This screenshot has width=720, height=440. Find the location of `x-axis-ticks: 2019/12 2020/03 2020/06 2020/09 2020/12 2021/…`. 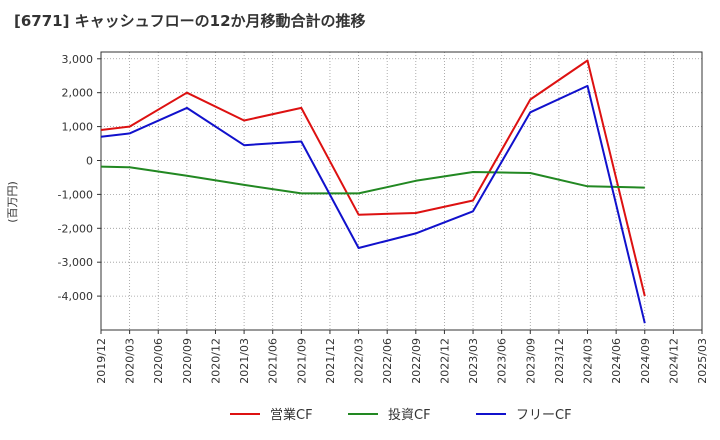

x-axis-ticks: 2019/12 2020/03 2020/06 2020/09 2020/12 2021/… is located at coordinates (402, 357).